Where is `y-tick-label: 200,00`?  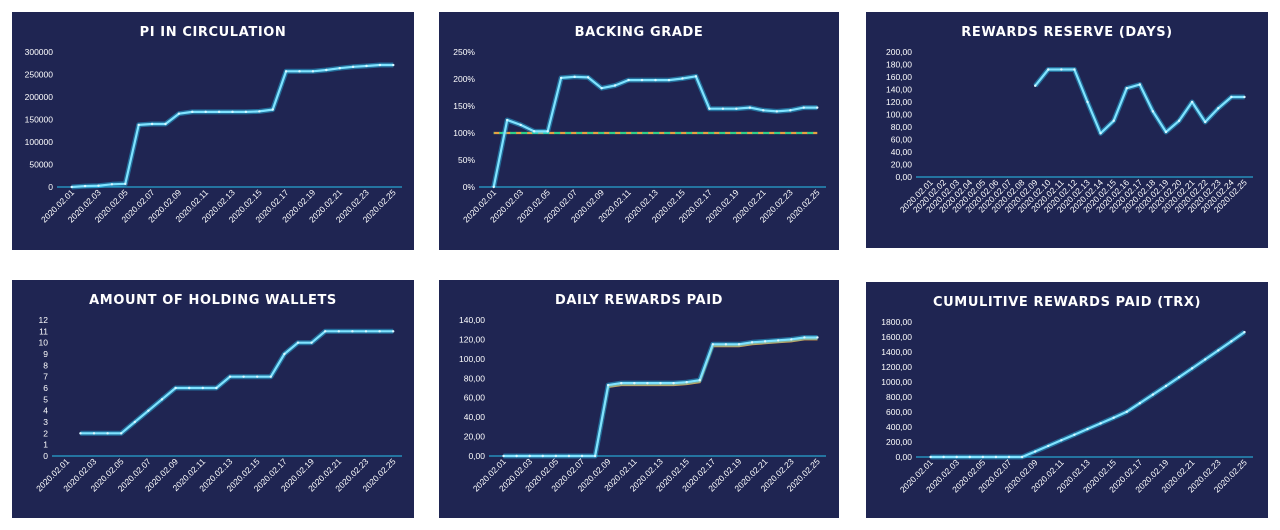
y-tick-label: 200,00 is located at coordinates (899, 442).